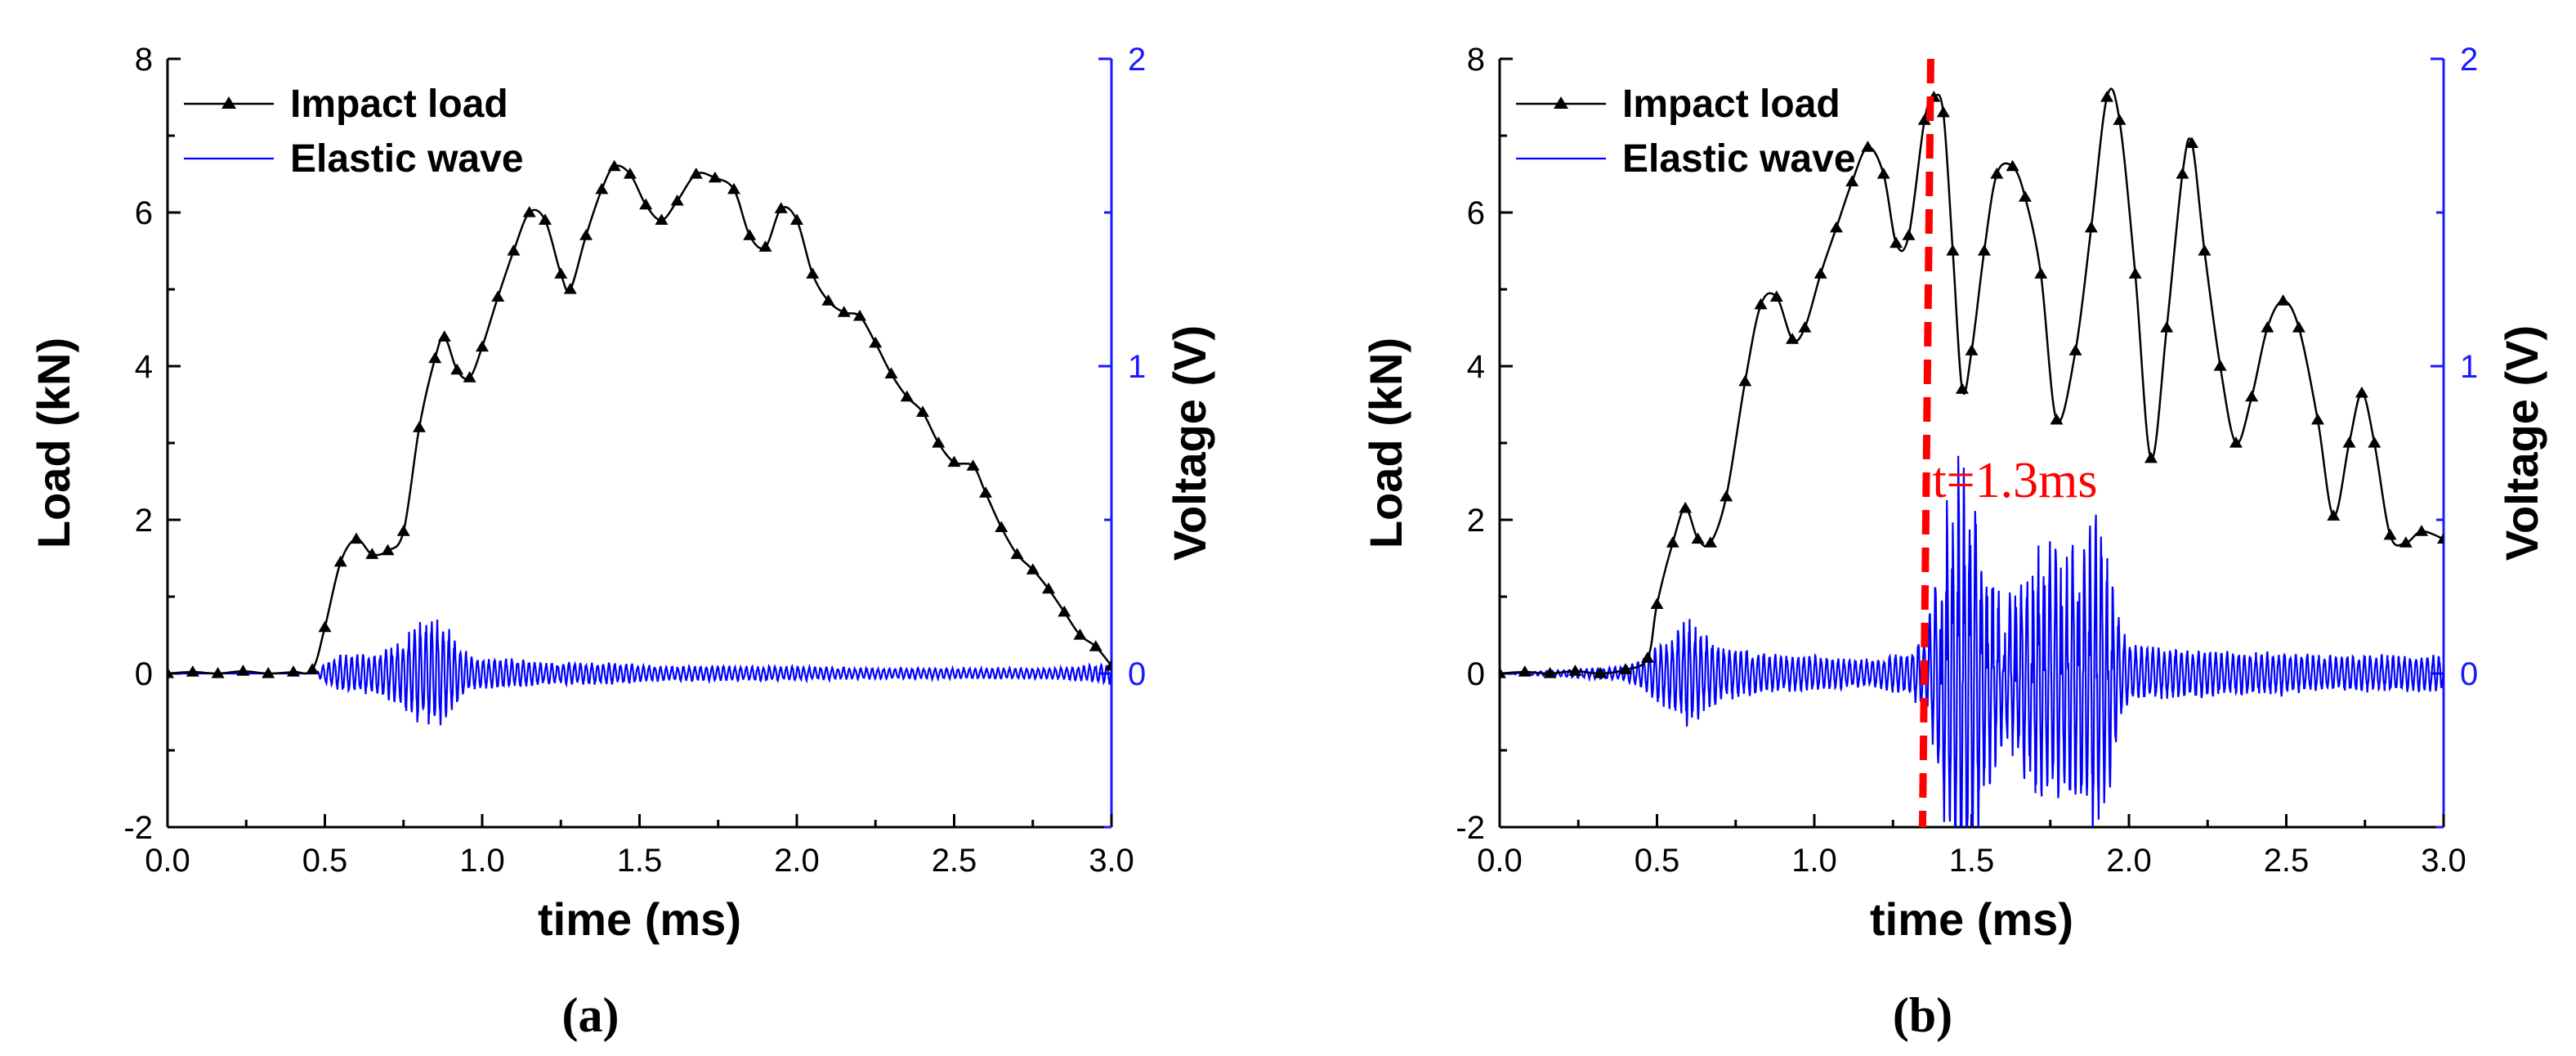 This screenshot has width=2576, height=1056. Describe the element at coordinates (1926, 443) in the screenshot. I see `annotation-dashed-line` at that location.